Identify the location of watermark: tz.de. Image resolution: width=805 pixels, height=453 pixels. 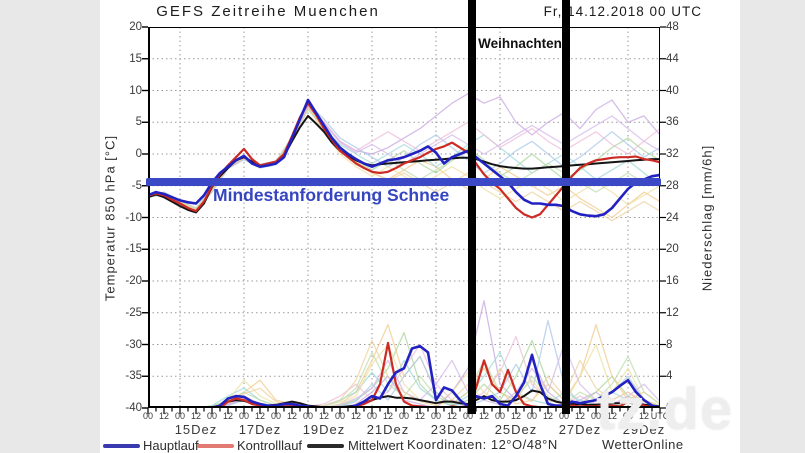
(665, 409).